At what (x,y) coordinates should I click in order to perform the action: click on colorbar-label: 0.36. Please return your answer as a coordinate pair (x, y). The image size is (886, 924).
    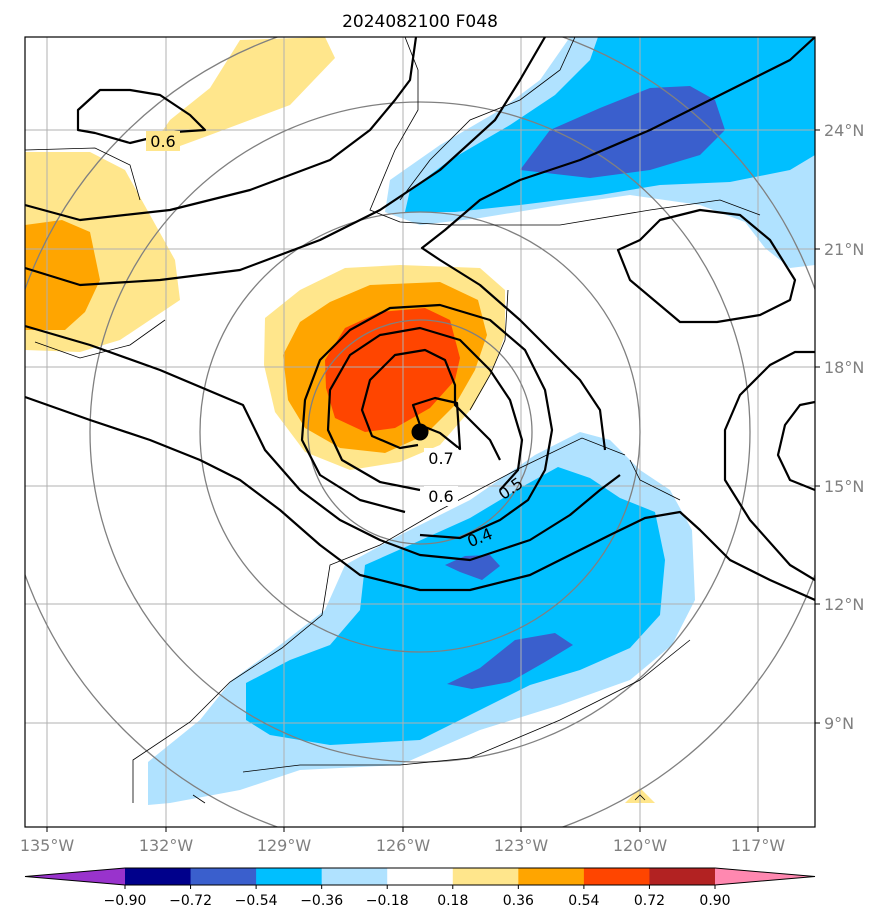
    Looking at the image, I should click on (518, 901).